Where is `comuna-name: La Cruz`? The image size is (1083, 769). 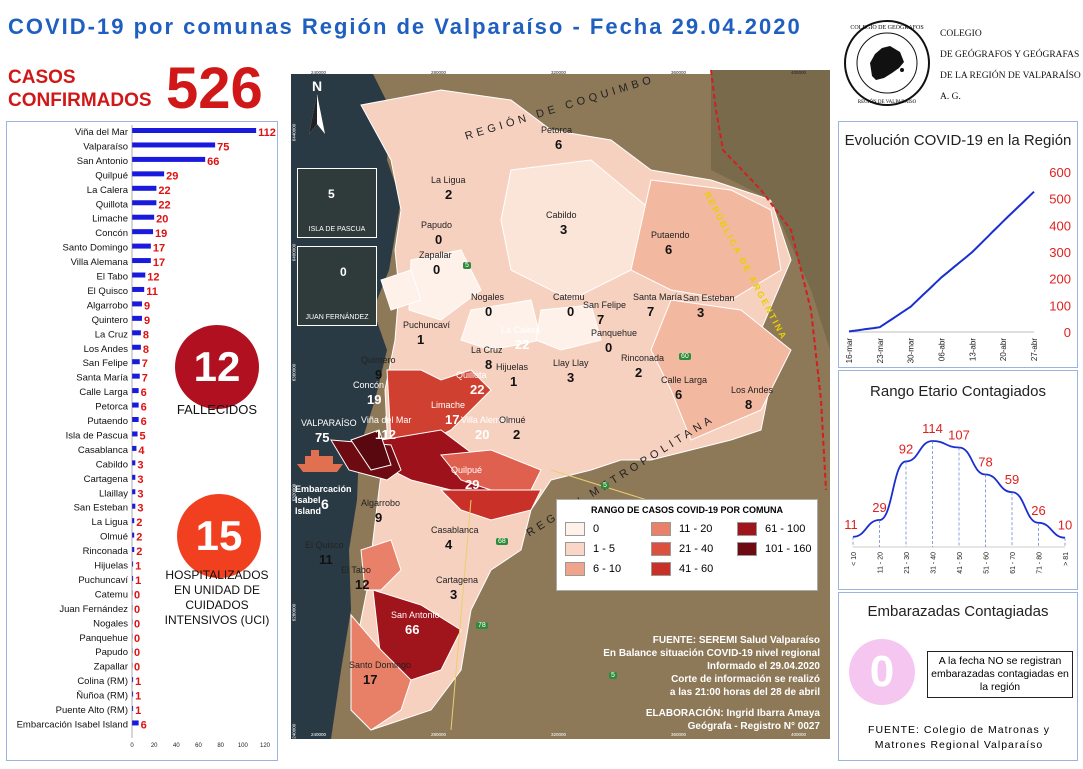
comuna-name: La Cruz is located at coordinates (487, 350).